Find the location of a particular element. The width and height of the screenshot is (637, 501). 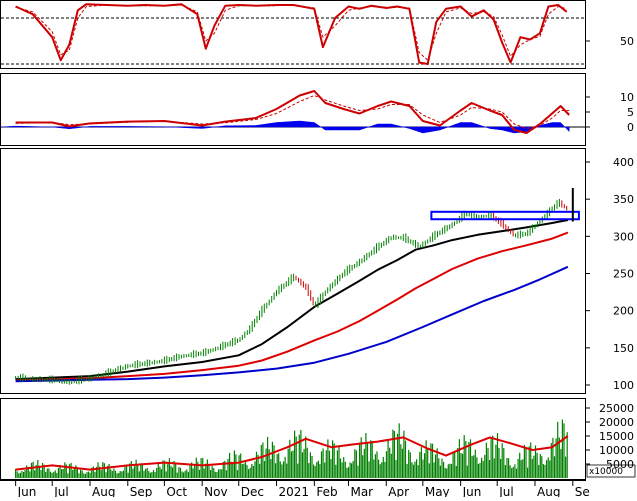

macd-ytick-label: 5 is located at coordinates (630, 112).